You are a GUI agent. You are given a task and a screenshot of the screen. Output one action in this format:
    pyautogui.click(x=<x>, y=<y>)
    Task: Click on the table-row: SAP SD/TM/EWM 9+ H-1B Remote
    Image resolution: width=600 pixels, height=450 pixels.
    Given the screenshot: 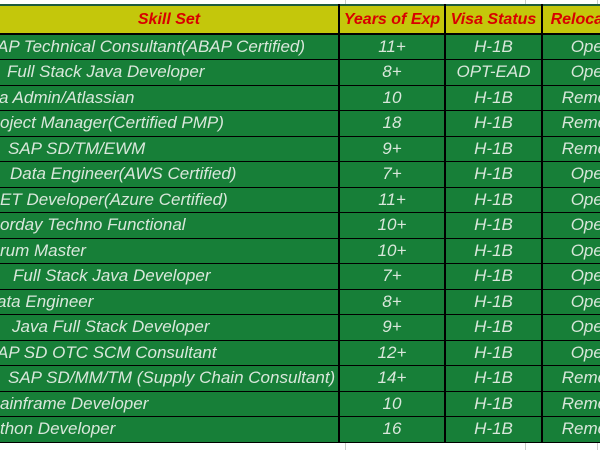 What is the action you would take?
    pyautogui.click(x=300, y=148)
    